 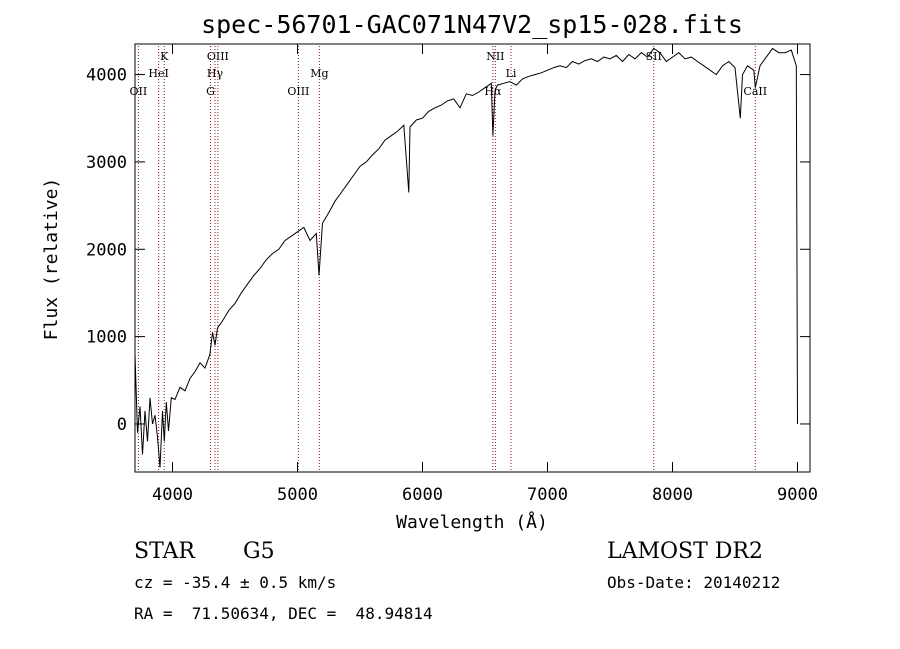 I want to click on x-tick-label-1: 5000, so click(x=297, y=495).